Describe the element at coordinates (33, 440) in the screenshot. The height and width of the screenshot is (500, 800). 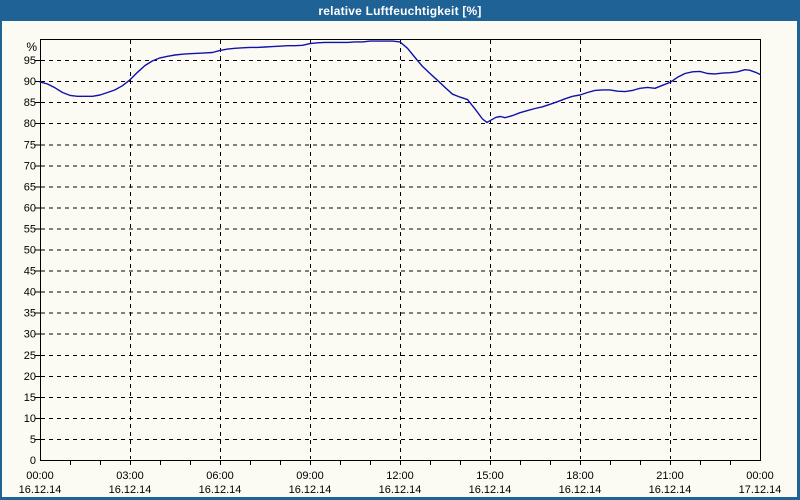
I see `y-axis-label: 5` at that location.